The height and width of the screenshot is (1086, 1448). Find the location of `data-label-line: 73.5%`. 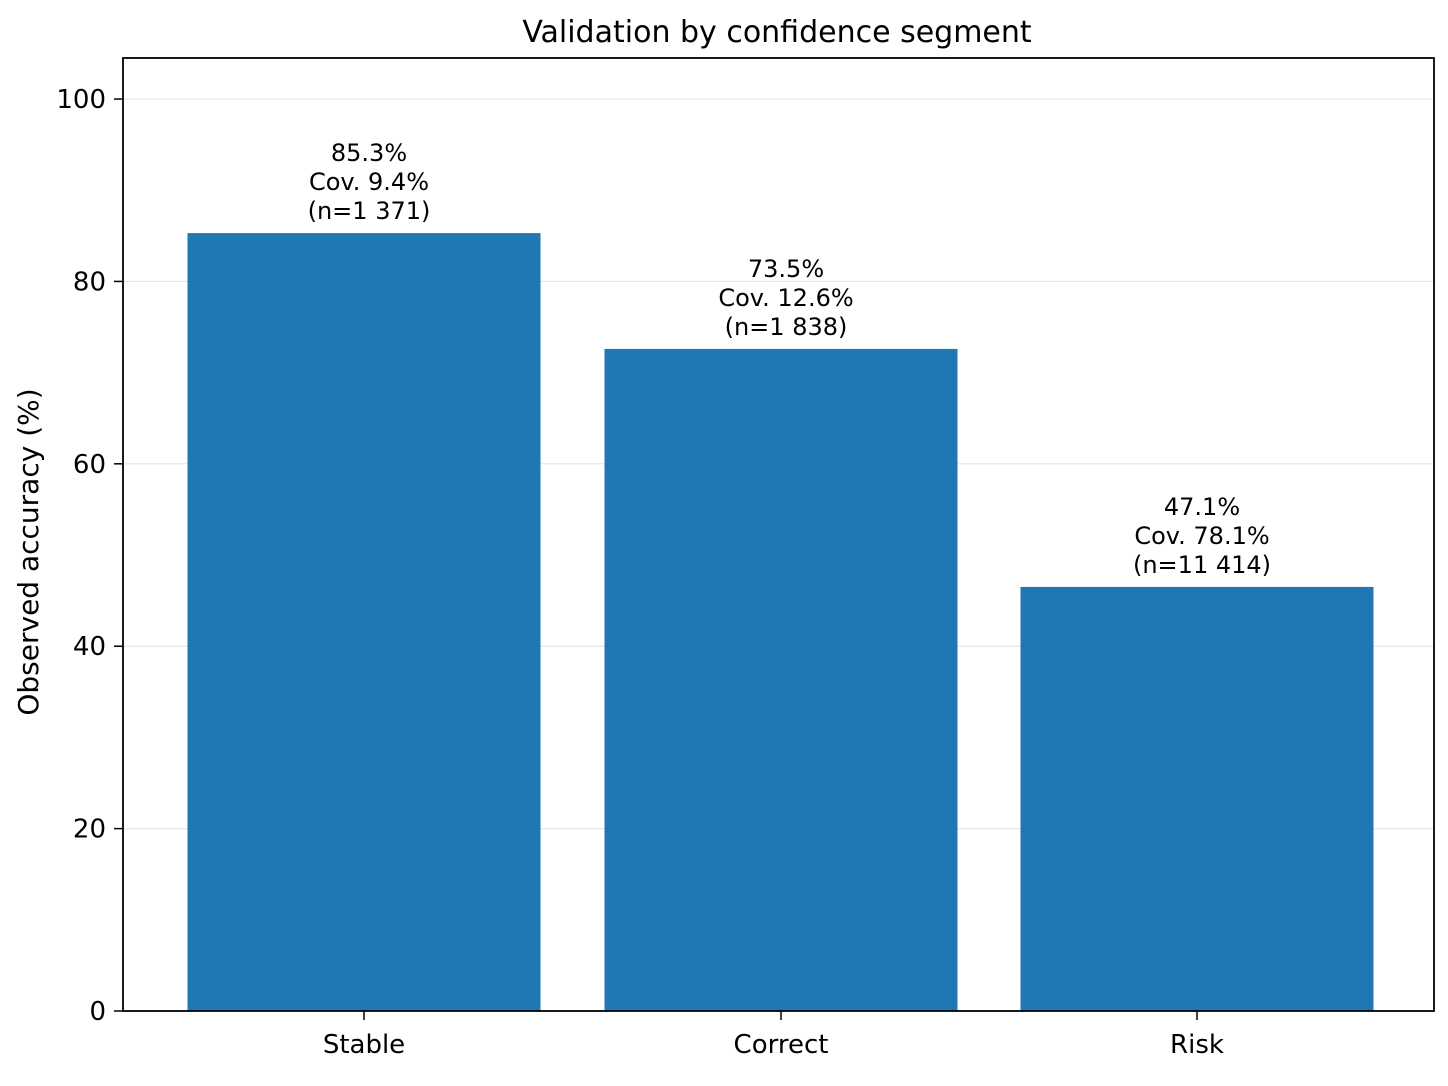

data-label-line: 73.5% is located at coordinates (786, 269).